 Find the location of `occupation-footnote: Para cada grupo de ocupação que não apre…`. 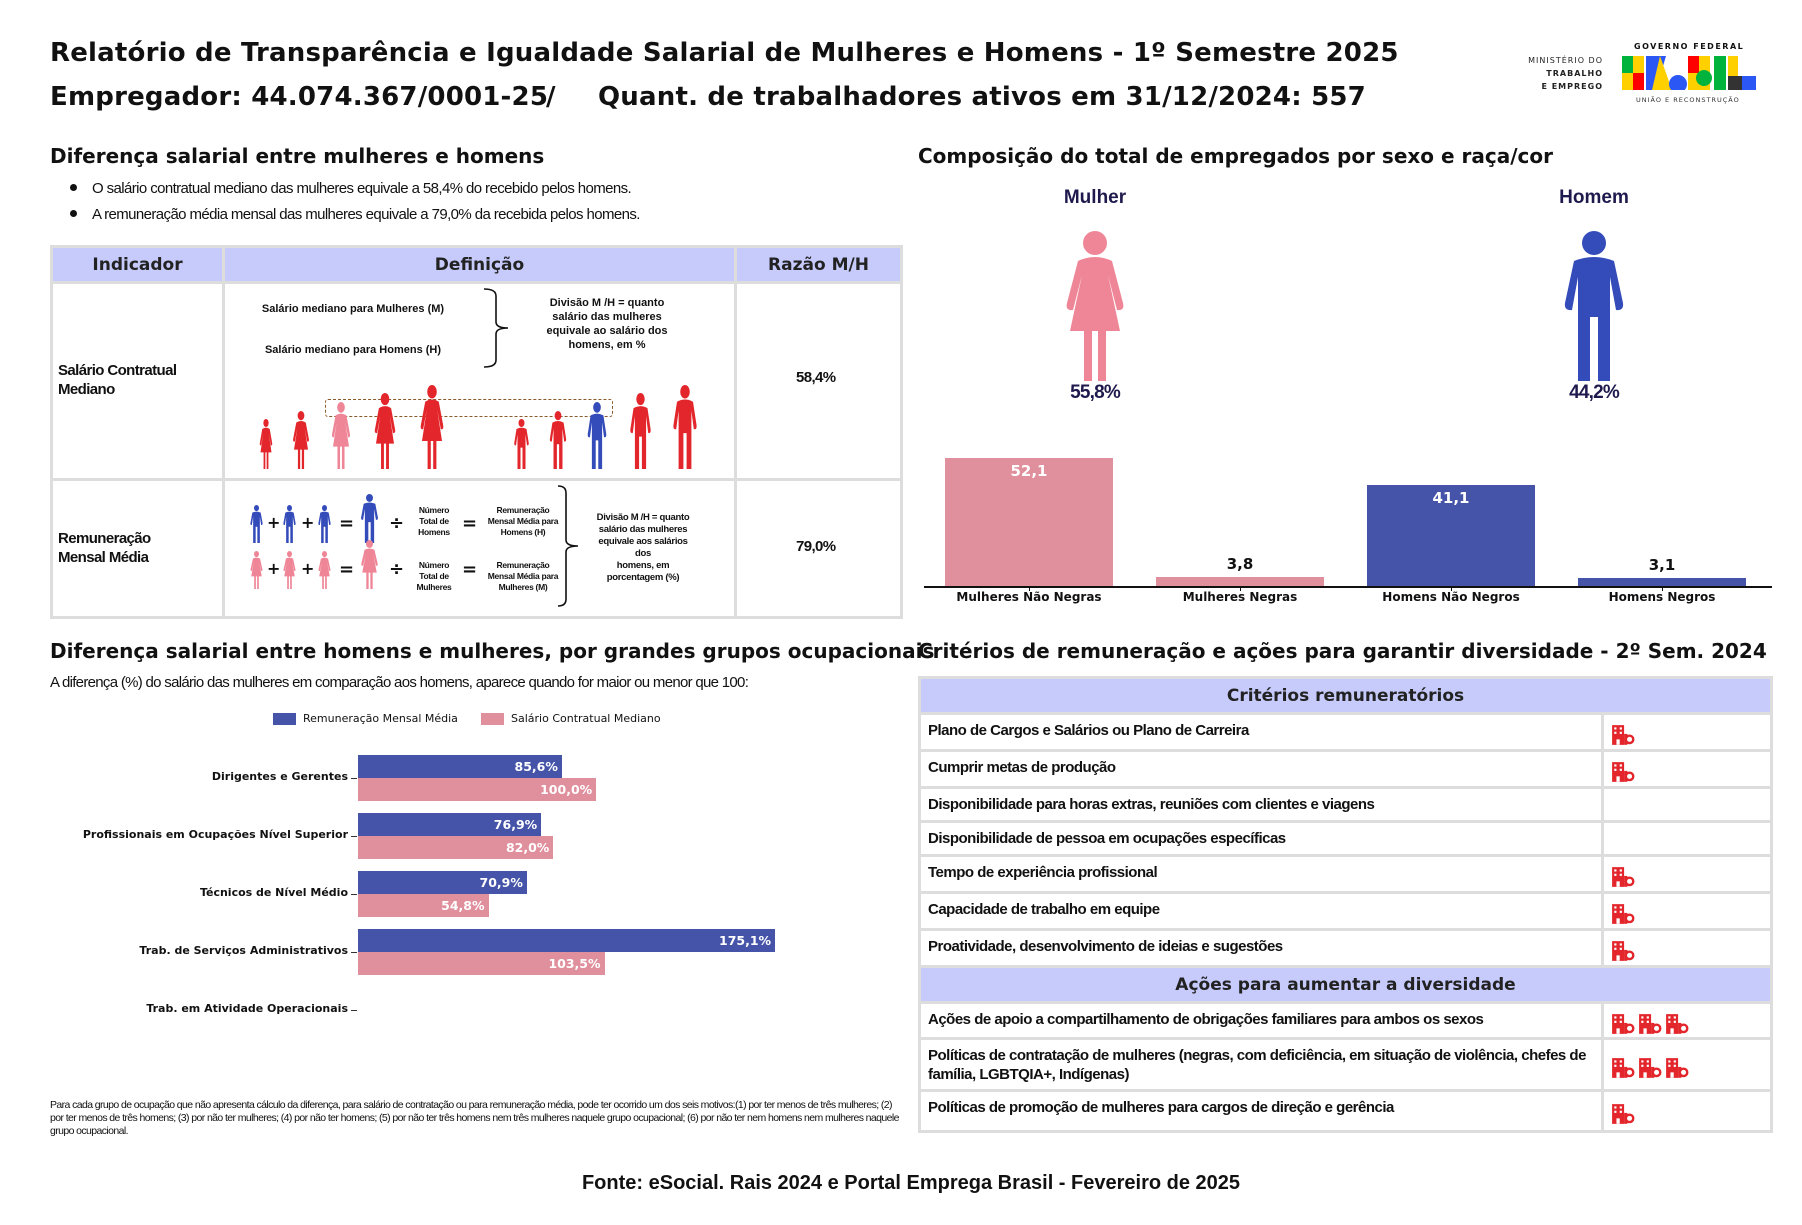

occupation-footnote: Para cada grupo de ocupação que não apre… is located at coordinates (474, 1118).